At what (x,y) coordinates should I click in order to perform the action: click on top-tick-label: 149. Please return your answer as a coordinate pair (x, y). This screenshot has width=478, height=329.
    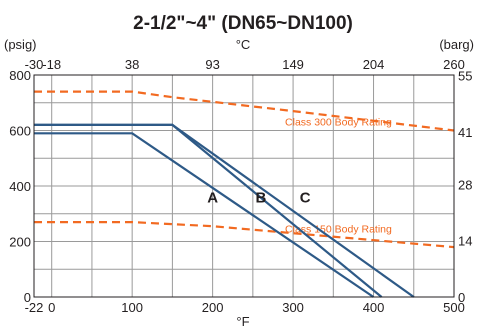
    Looking at the image, I should click on (293, 64).